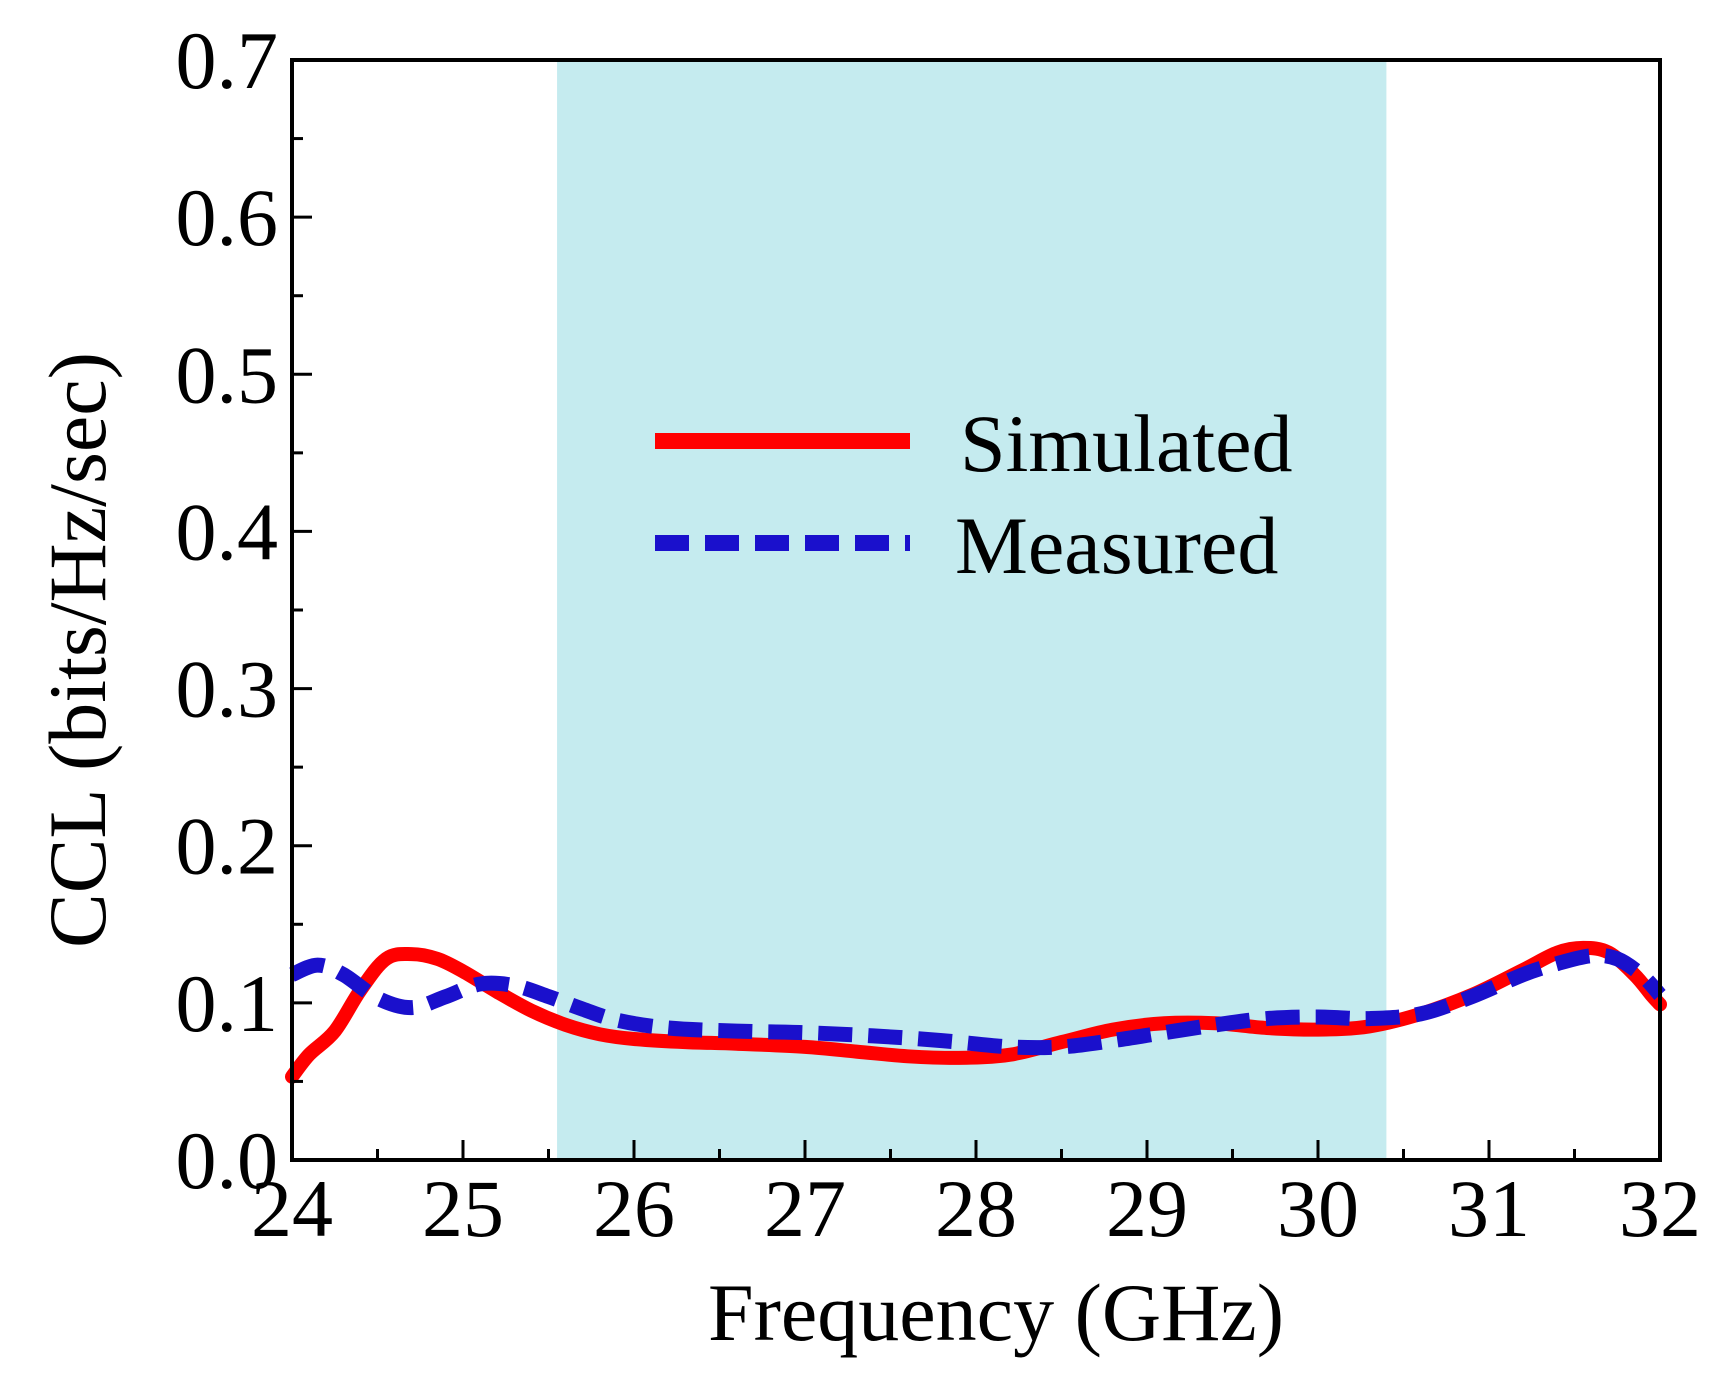 The image size is (1711, 1382). I want to click on legend-label-measured: Measured, so click(1116, 545).